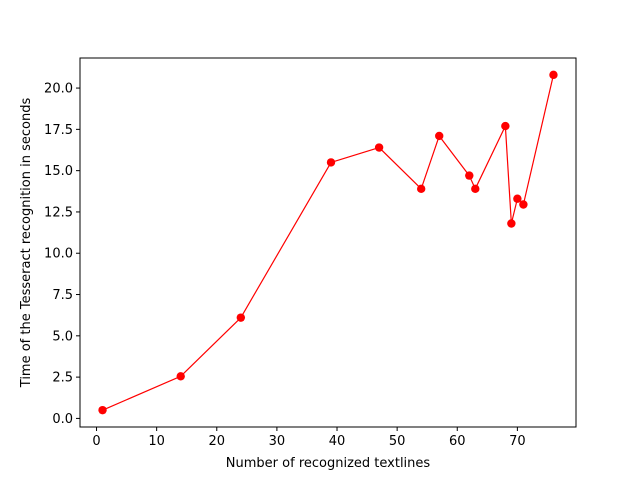  What do you see at coordinates (62, 295) in the screenshot?
I see `y-tick-label: 7.5` at bounding box center [62, 295].